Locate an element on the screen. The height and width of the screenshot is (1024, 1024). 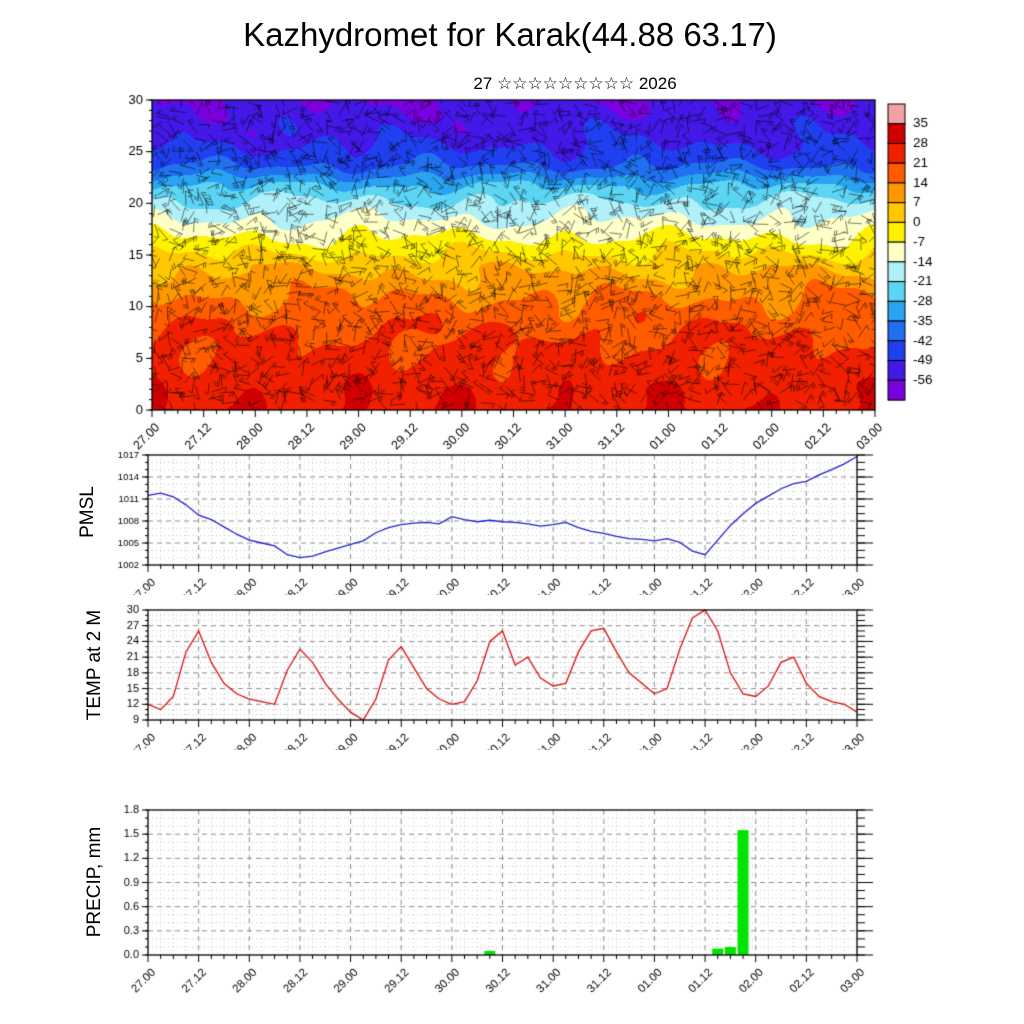
page-subtitle: 27 ☆☆☆☆☆☆☆☆☆ 2026 is located at coordinates (575, 83).